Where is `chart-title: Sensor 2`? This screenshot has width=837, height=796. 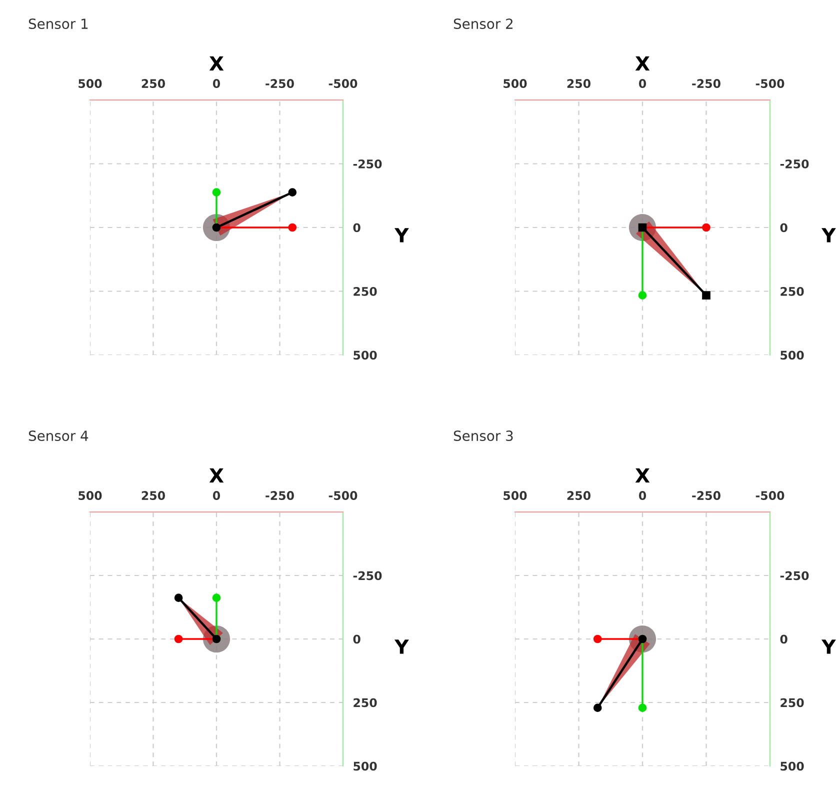
chart-title: Sensor 2 is located at coordinates (483, 24).